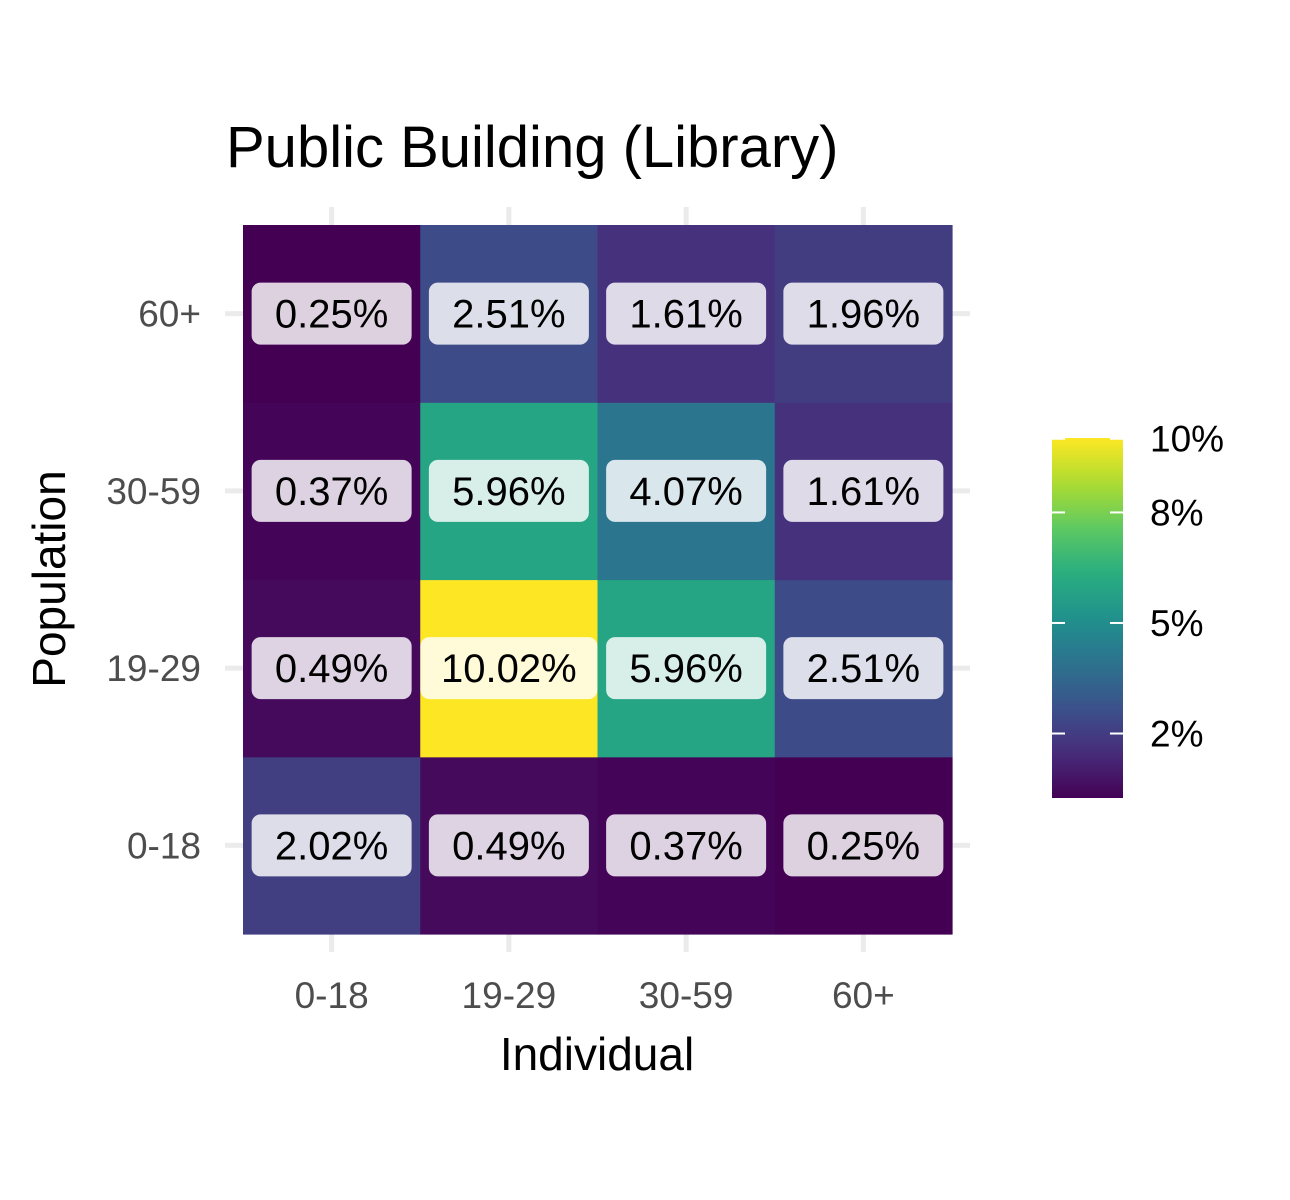 This screenshot has width=1290, height=1200. Describe the element at coordinates (153, 668) in the screenshot. I see `y-tick-label: 19-29` at that location.